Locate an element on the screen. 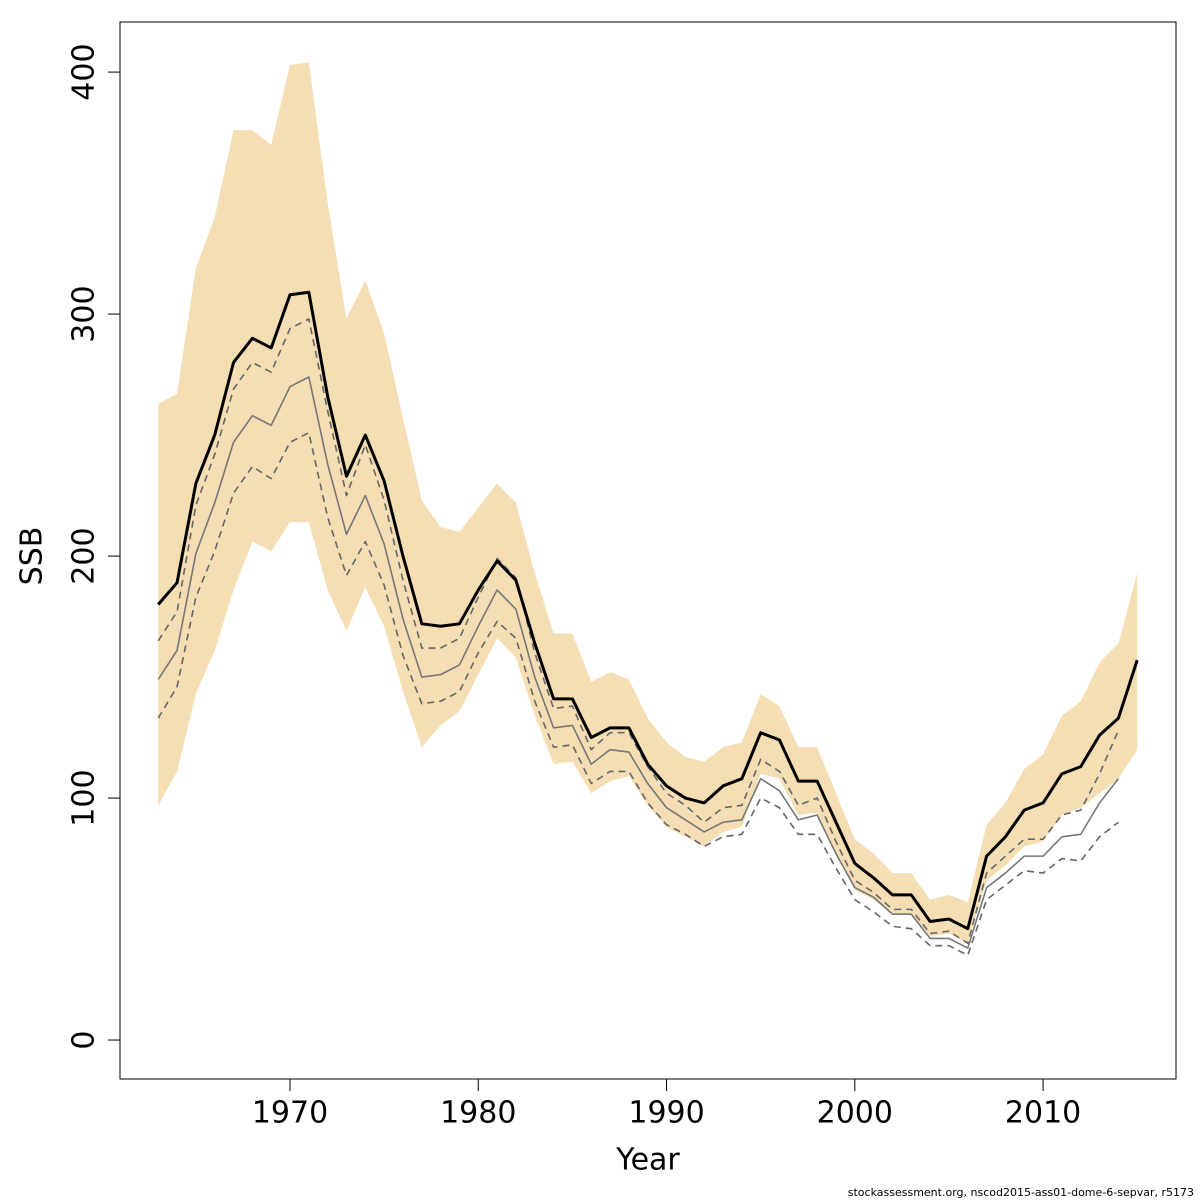 The image size is (1200, 1200). x-tick-label: 2010 is located at coordinates (1043, 1113).